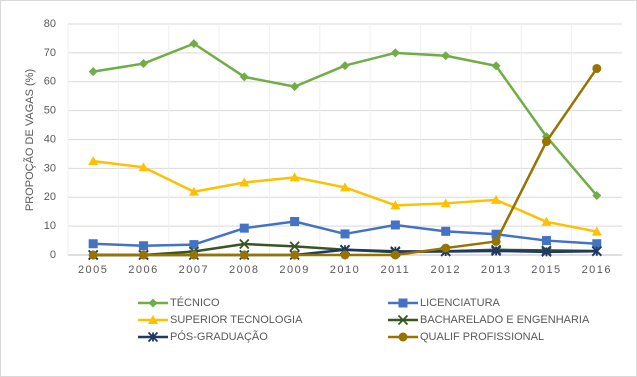 The image size is (637, 377). I want to click on y-tick-label: 40, so click(50, 139).